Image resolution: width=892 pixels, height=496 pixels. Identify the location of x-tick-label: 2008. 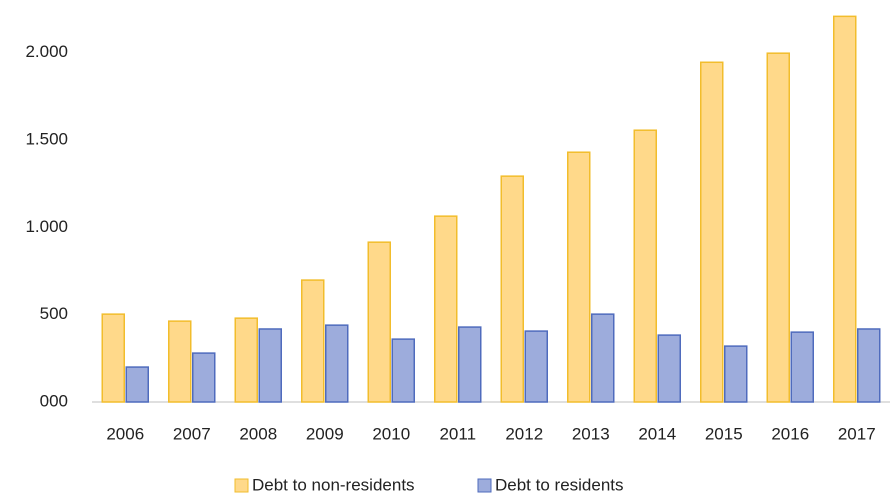
(258, 433).